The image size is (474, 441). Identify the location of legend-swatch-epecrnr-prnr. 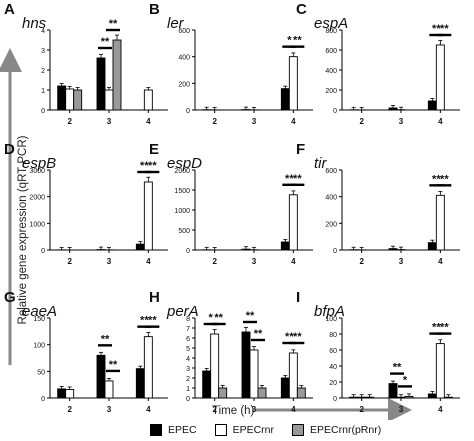
(298, 430).